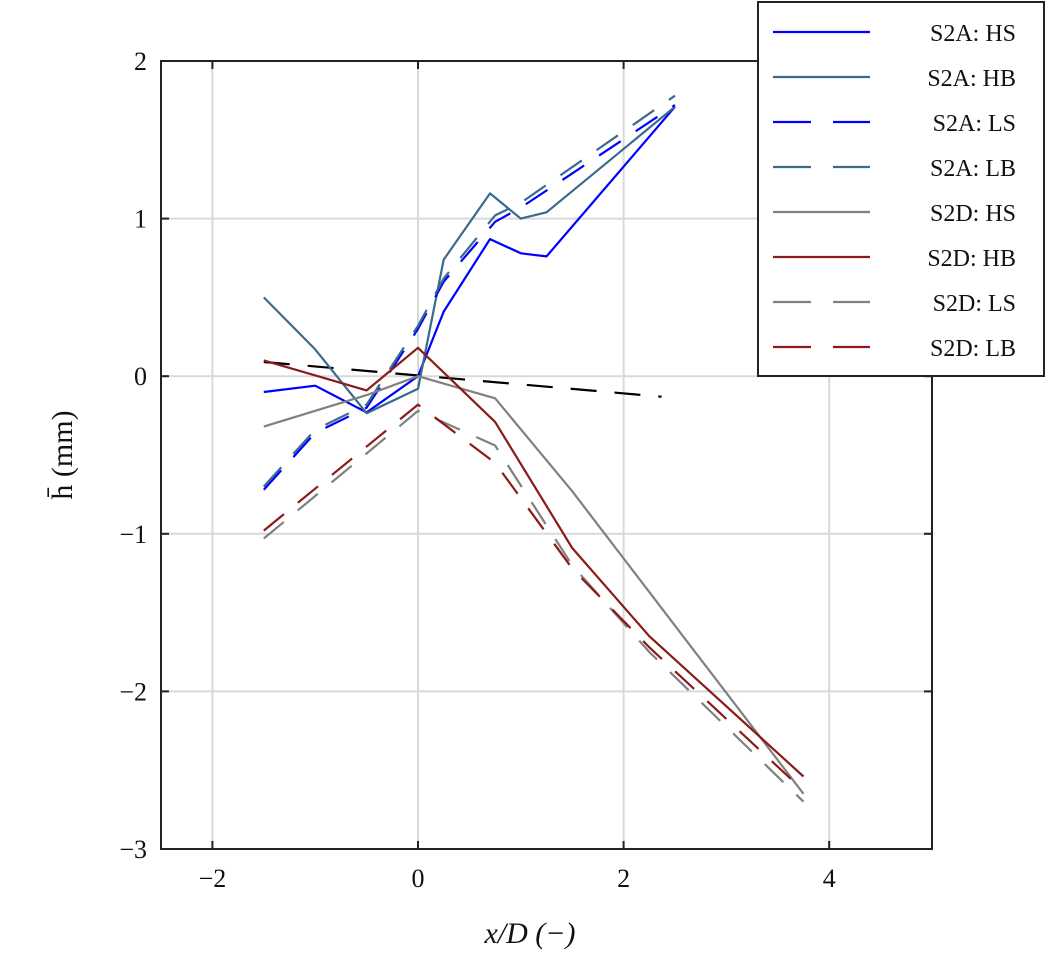 This screenshot has width=1052, height=953. I want to click on legend-label: S2A: HB, so click(971, 79).